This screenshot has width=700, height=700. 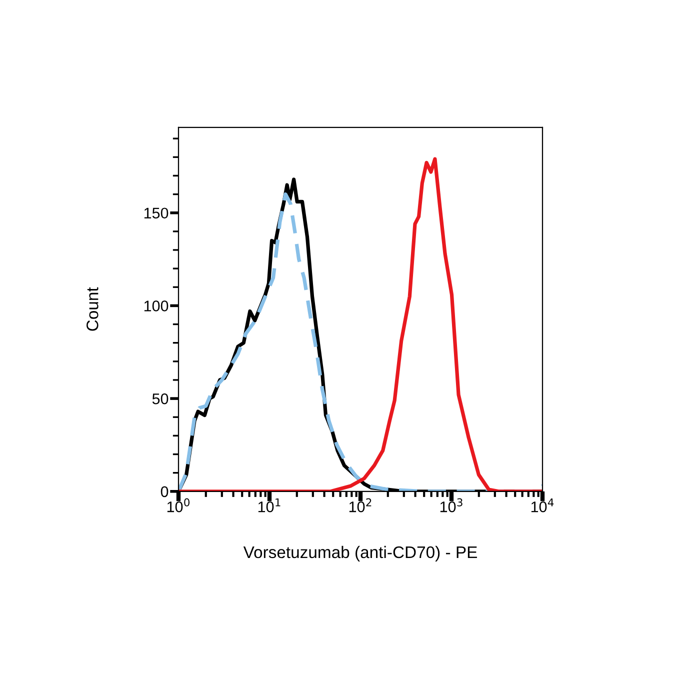 What do you see at coordinates (160, 398) in the screenshot?
I see `y-tick-label: 50` at bounding box center [160, 398].